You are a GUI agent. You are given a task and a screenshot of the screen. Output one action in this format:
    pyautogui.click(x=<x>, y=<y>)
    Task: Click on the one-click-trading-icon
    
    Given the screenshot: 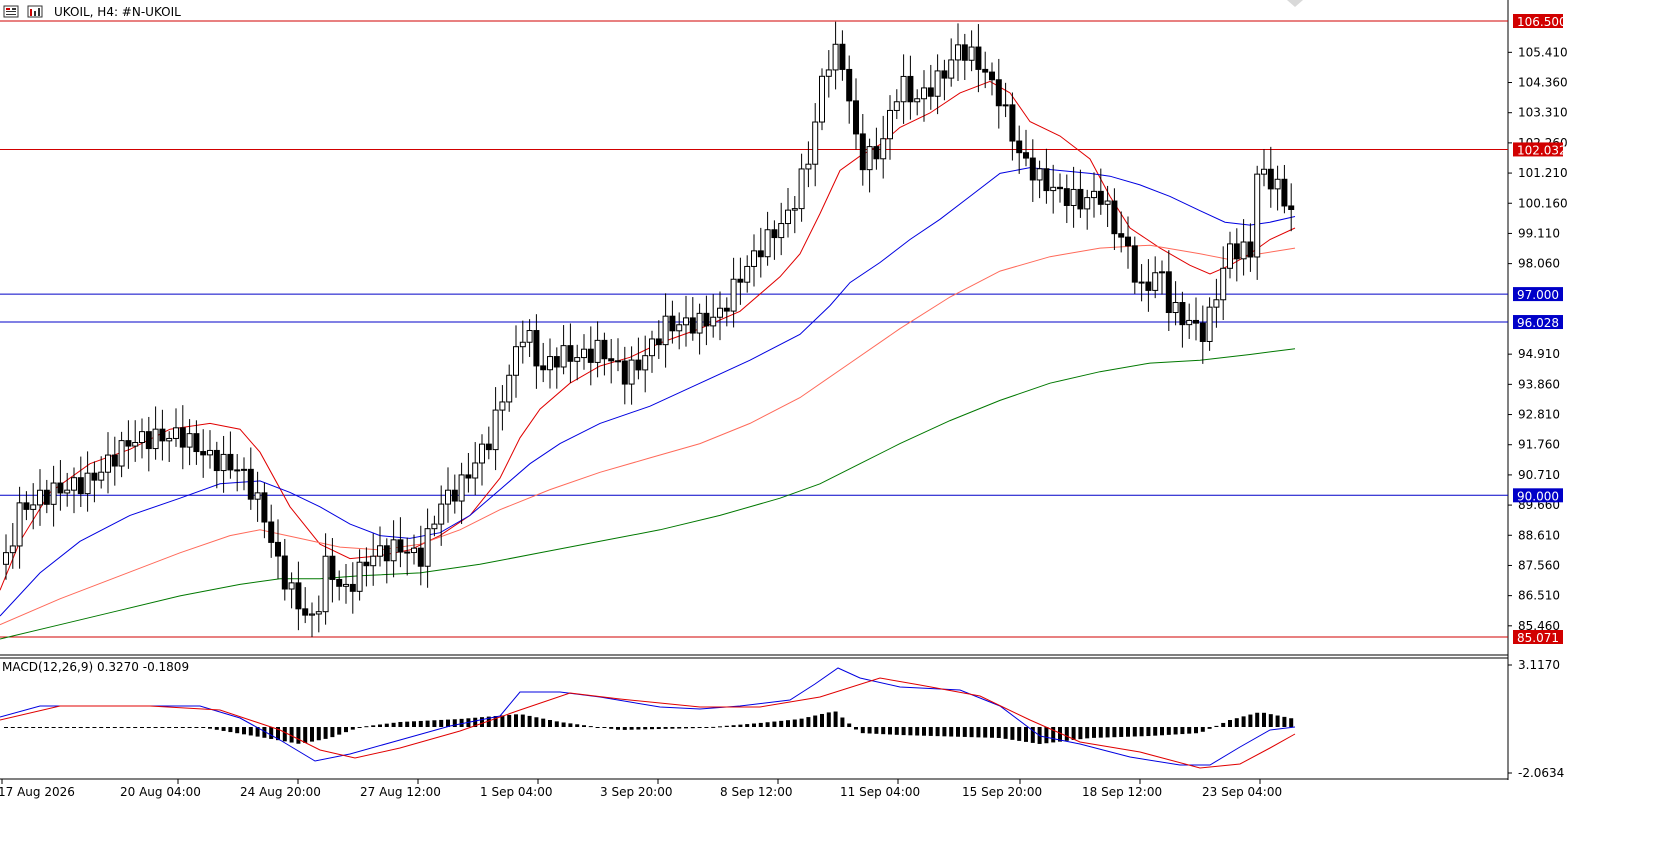 What is the action you would take?
    pyautogui.click(x=1295, y=3)
    